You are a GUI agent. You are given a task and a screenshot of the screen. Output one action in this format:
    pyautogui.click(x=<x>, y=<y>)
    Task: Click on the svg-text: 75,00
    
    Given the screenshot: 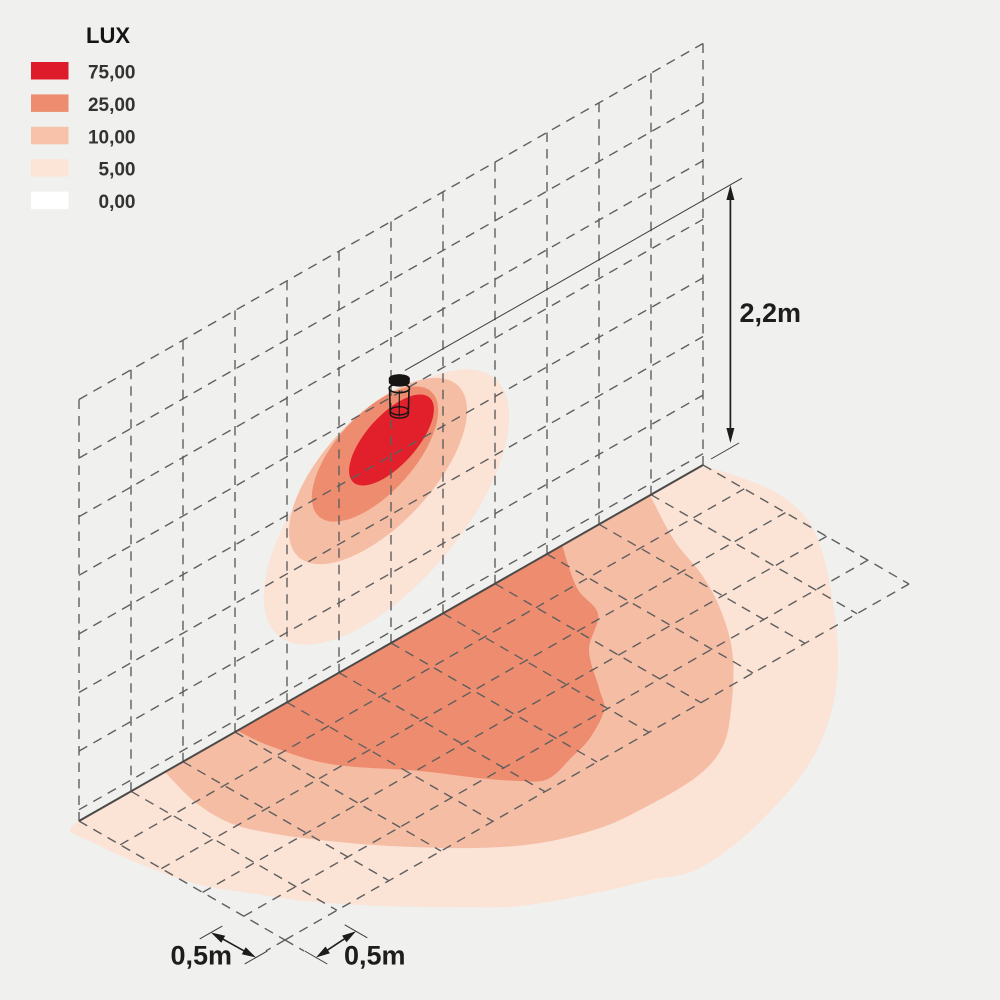 What is the action you would take?
    pyautogui.click(x=112, y=73)
    